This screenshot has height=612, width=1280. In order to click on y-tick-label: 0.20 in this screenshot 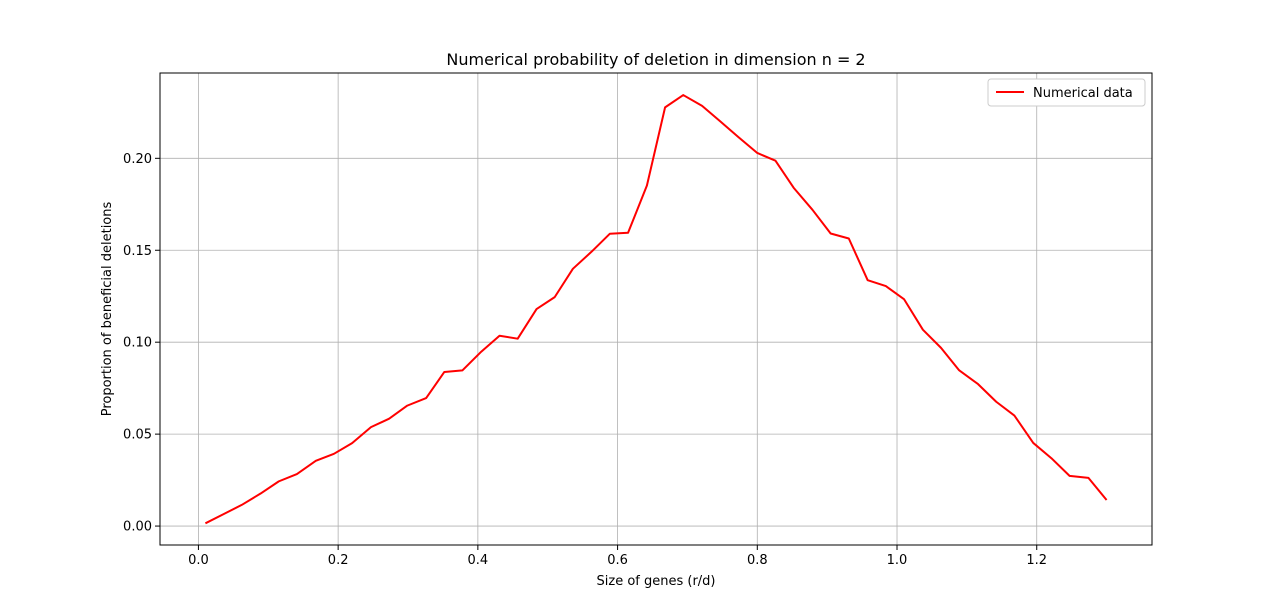, I will do `click(137, 159)`.